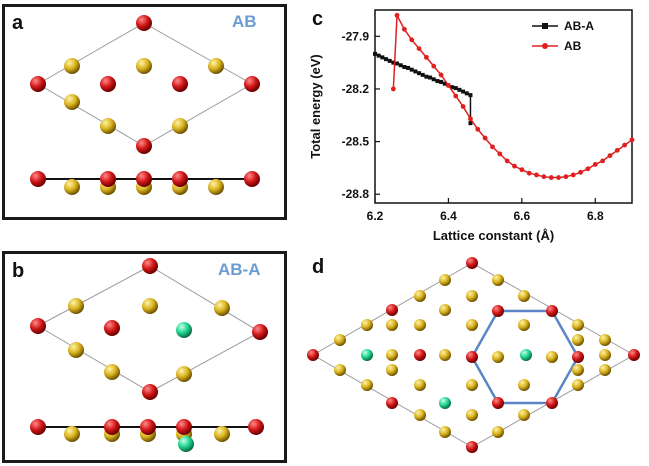 The width and height of the screenshot is (649, 466). Describe the element at coordinates (315, 106) in the screenshot. I see `y-axis-label: Total energy (eV)` at that location.